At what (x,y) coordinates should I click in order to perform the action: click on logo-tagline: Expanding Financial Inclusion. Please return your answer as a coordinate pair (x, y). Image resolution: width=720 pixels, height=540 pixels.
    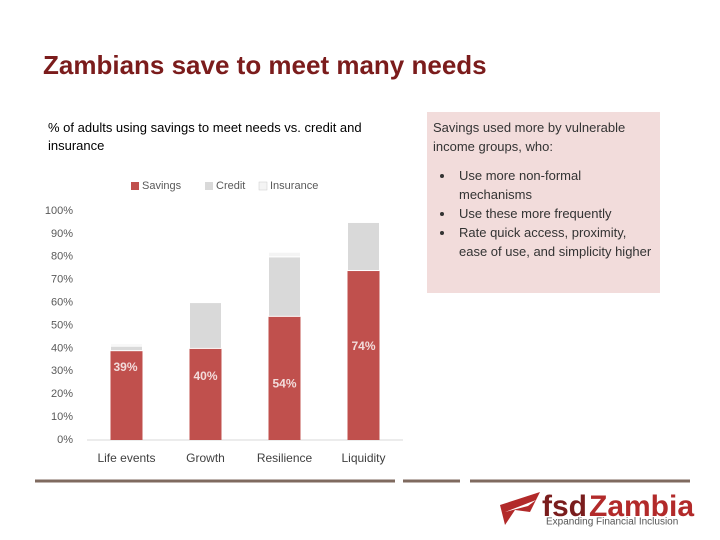
    Looking at the image, I should click on (612, 522).